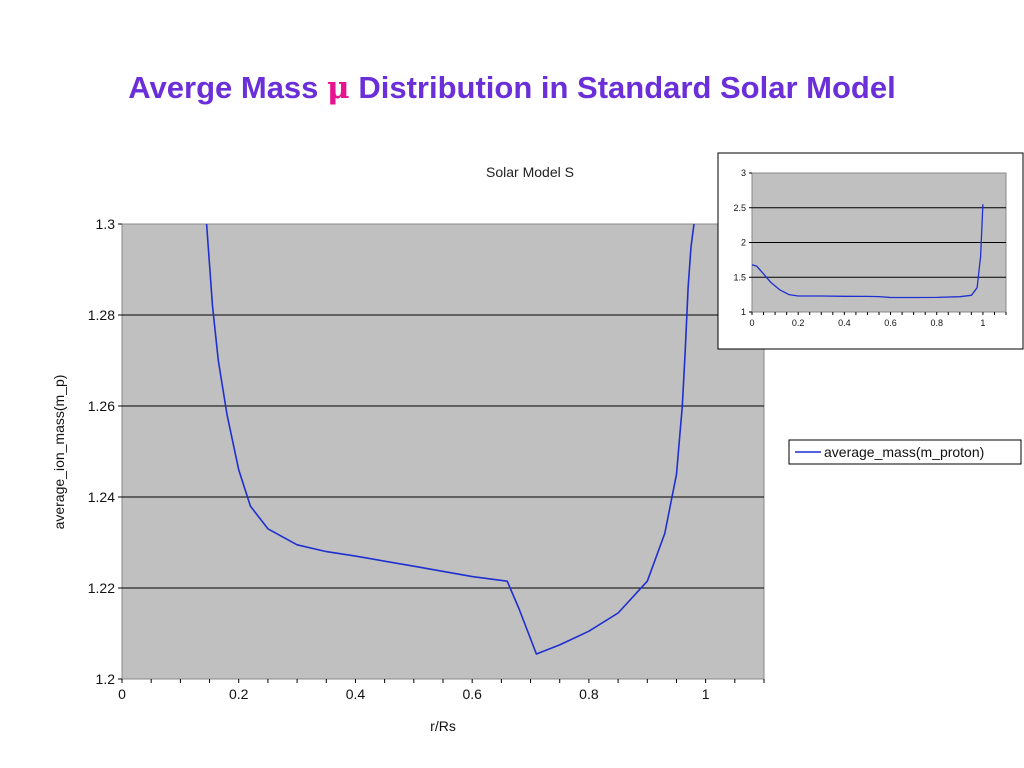  I want to click on inset-gridlines, so click(879, 242).